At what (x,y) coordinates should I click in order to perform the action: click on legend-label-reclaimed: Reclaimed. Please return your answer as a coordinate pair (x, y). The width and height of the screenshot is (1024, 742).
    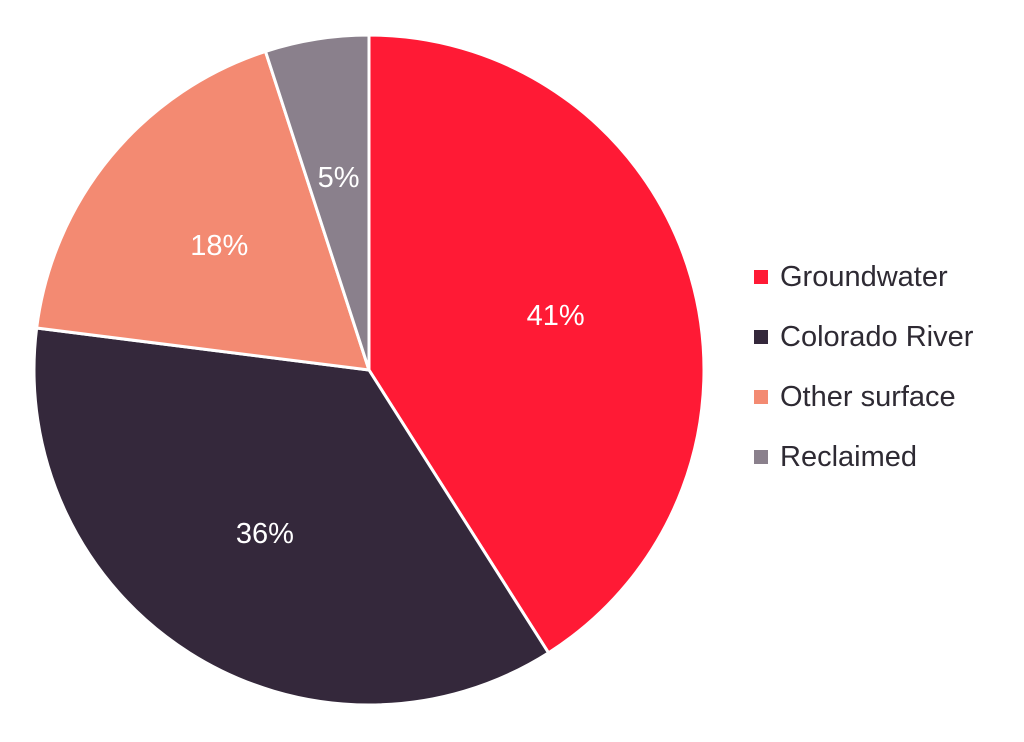
    Looking at the image, I should click on (848, 457).